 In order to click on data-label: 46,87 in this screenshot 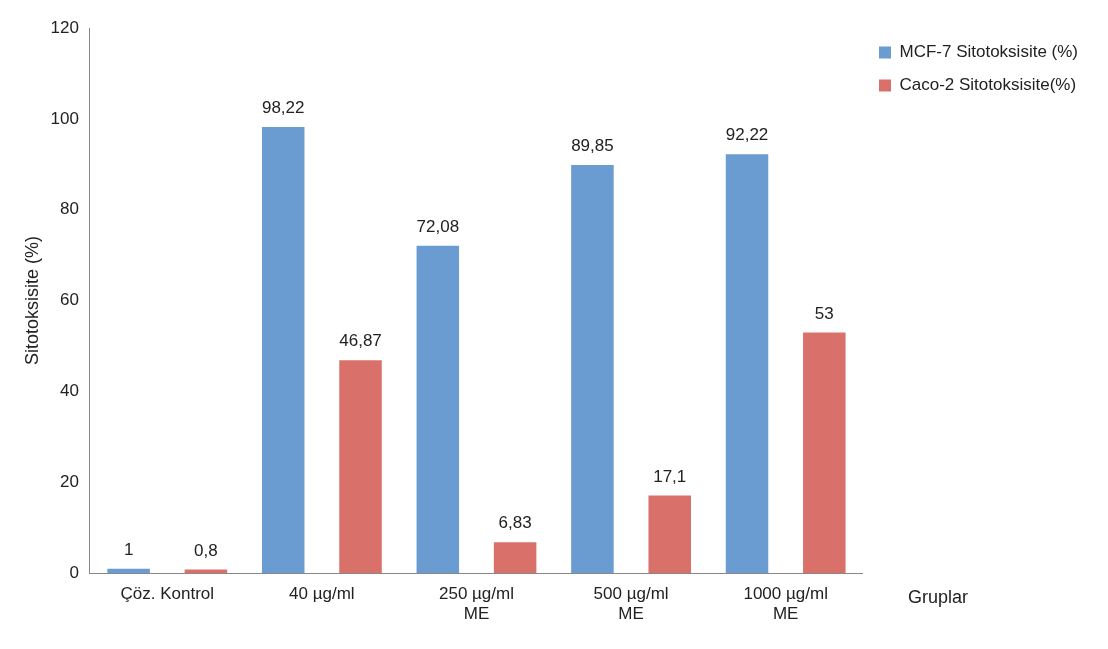, I will do `click(360, 341)`.